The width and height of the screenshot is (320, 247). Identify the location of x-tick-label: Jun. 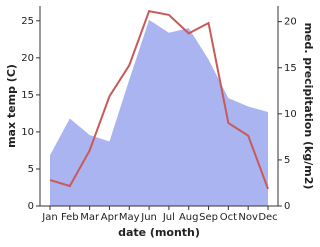
(148, 217).